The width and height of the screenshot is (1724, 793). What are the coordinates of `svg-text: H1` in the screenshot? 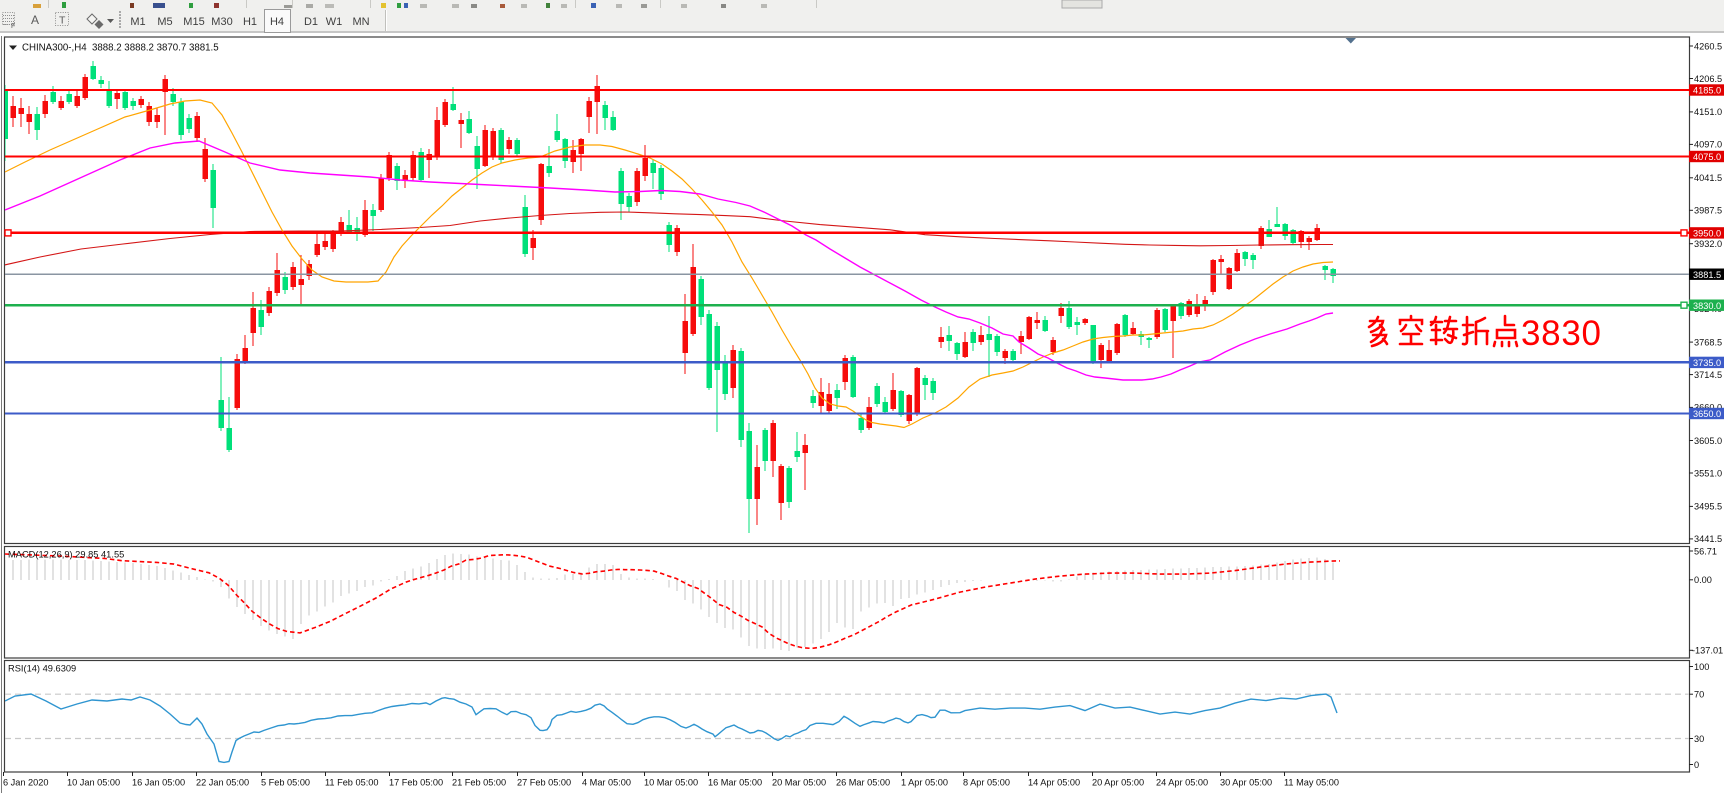 It's located at (250, 22).